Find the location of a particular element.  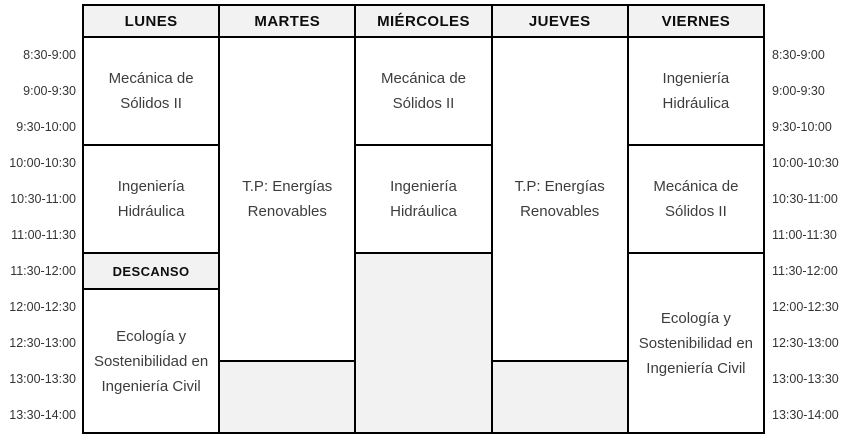

break-cell-lunes-descanso: DESCANSO is located at coordinates (151, 271).